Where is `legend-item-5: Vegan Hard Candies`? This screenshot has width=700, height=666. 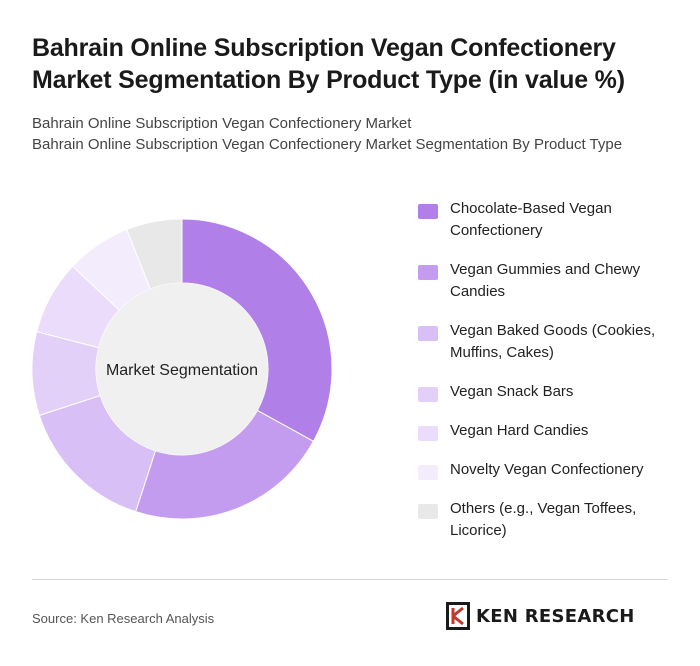 legend-item-5: Vegan Hard Candies is located at coordinates (553, 431).